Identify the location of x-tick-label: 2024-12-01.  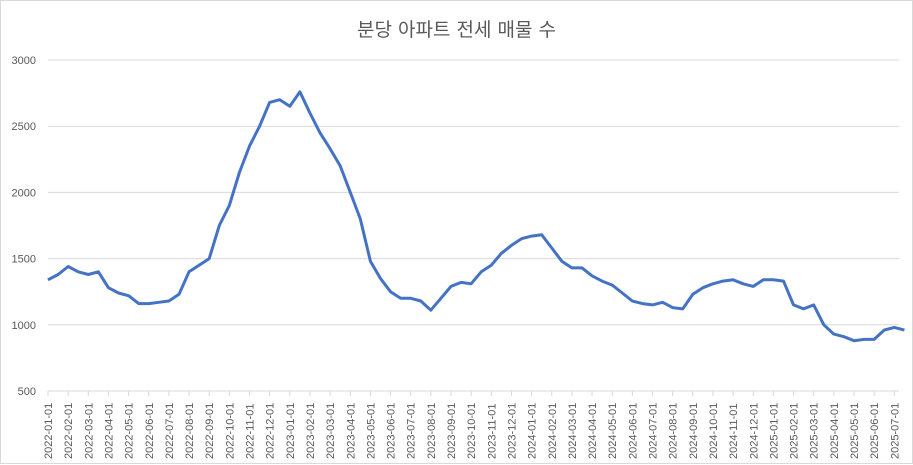
(754, 431).